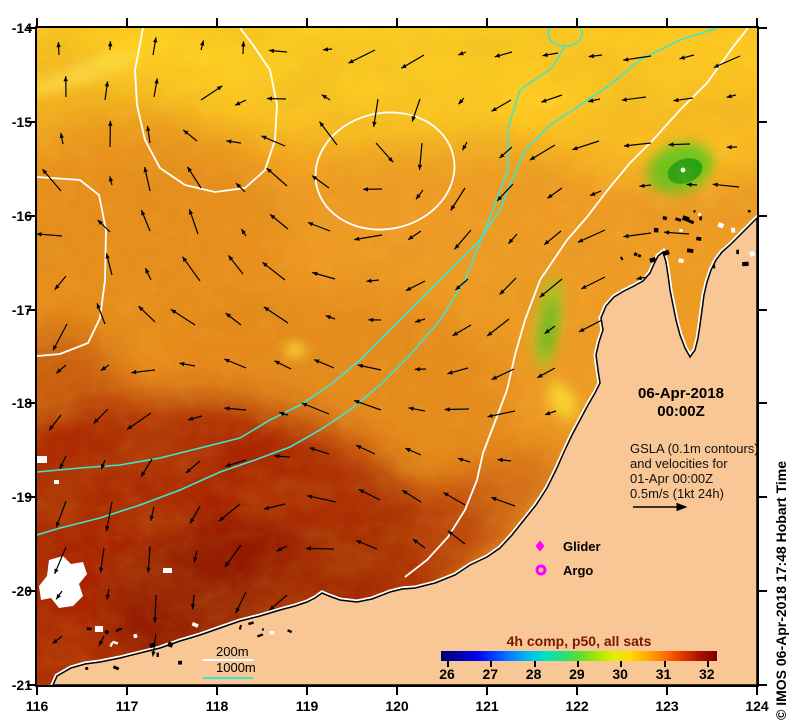 The height and width of the screenshot is (728, 799). What do you see at coordinates (579, 641) in the screenshot?
I see `colorbar-title: 4h comp, p50, all sats` at bounding box center [579, 641].